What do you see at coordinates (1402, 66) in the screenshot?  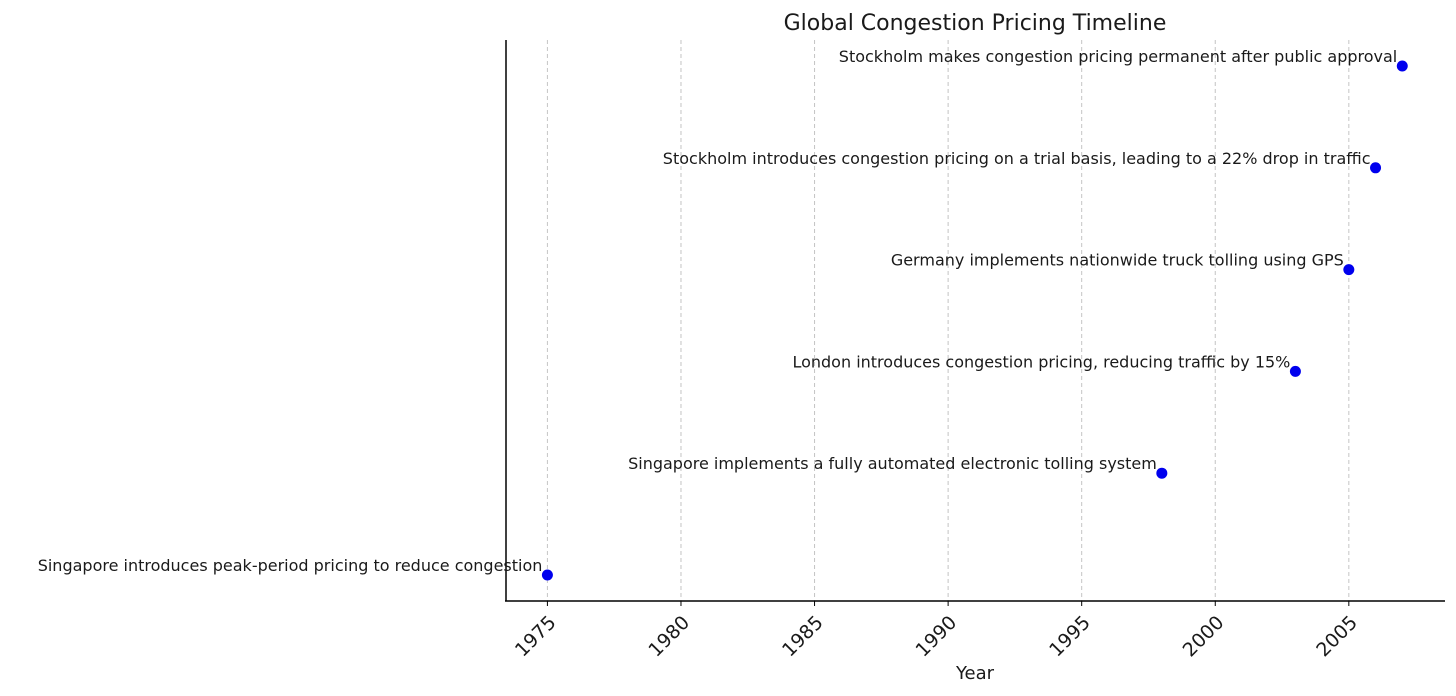 I see `event-point-2007` at bounding box center [1402, 66].